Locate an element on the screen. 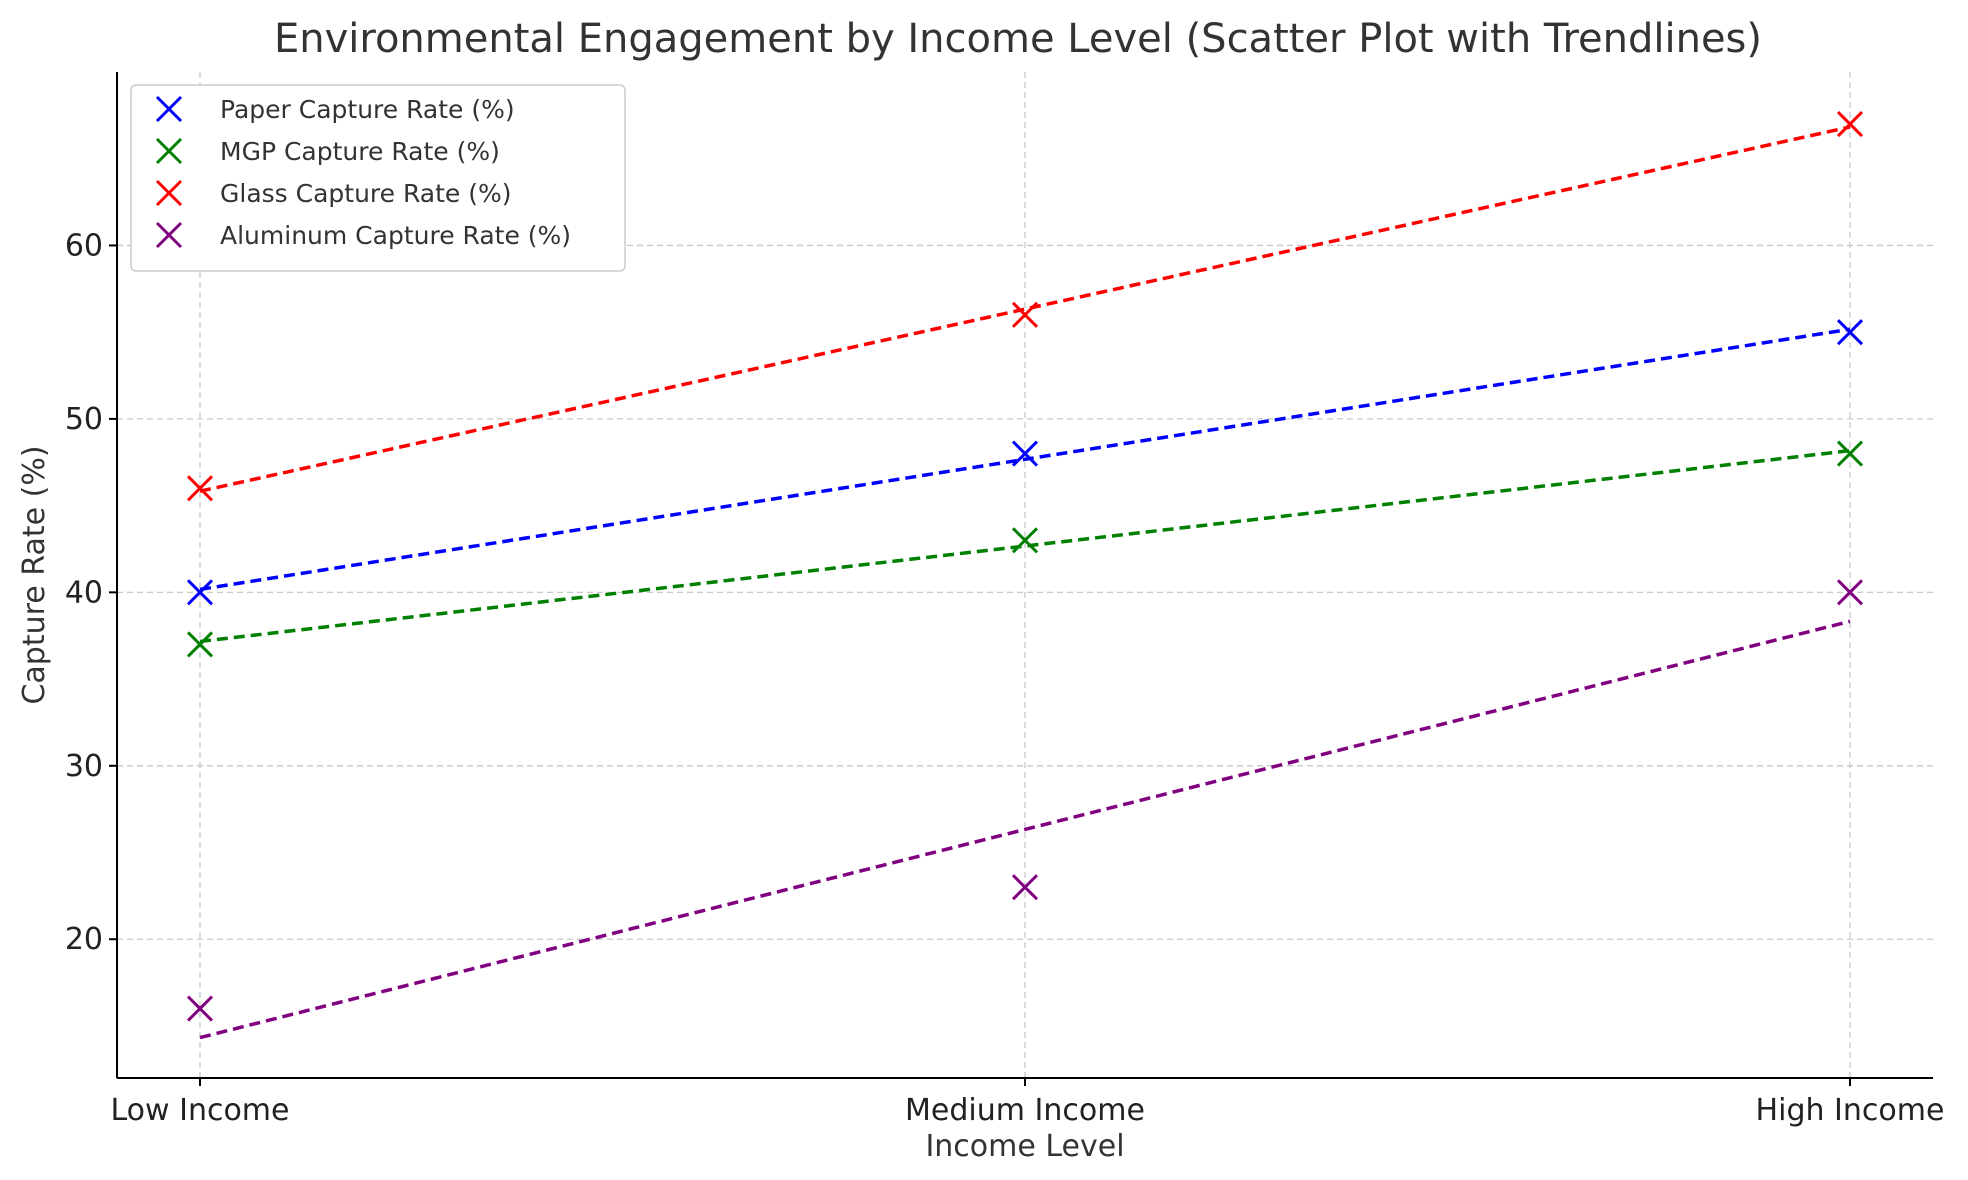 The width and height of the screenshot is (1968, 1180). y-tick-label-30: 30 is located at coordinates (84, 766).